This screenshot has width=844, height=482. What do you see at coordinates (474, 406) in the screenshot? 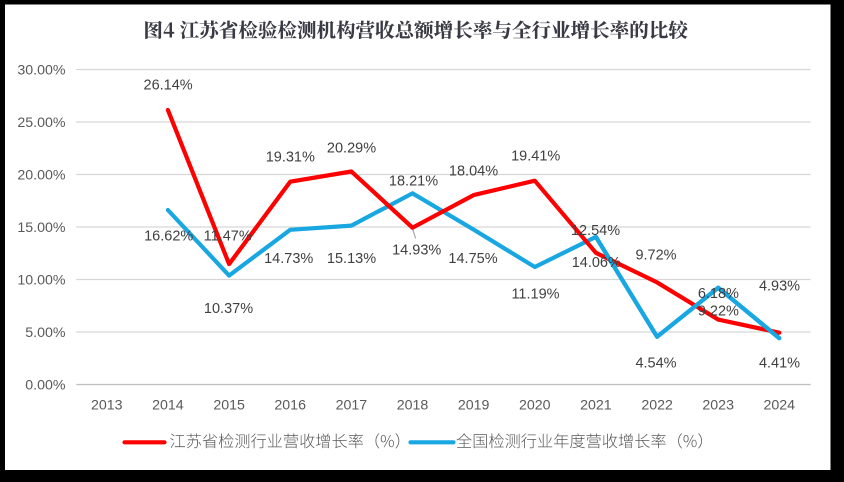
I see `svg-text: 2019` at bounding box center [474, 406].